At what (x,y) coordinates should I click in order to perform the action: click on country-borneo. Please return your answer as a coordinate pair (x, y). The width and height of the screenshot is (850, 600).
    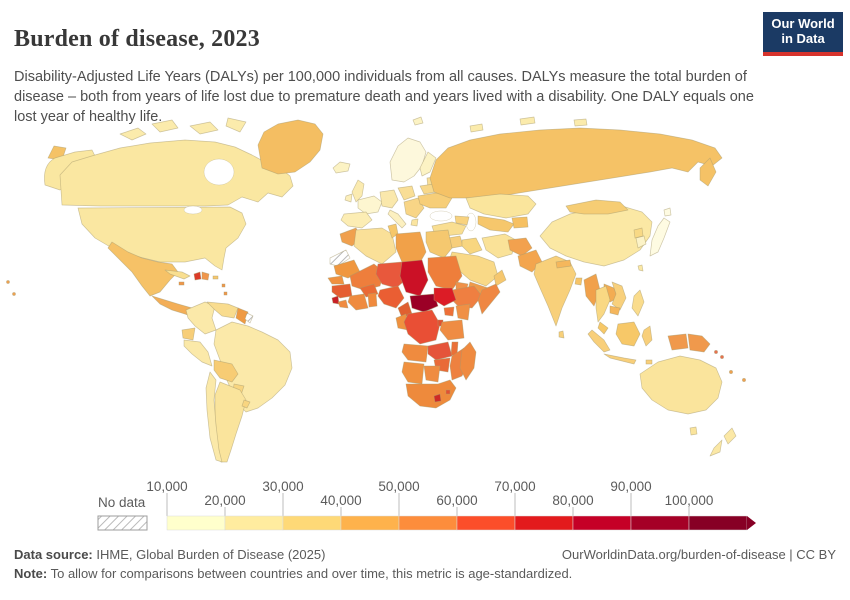
    Looking at the image, I should click on (628, 334).